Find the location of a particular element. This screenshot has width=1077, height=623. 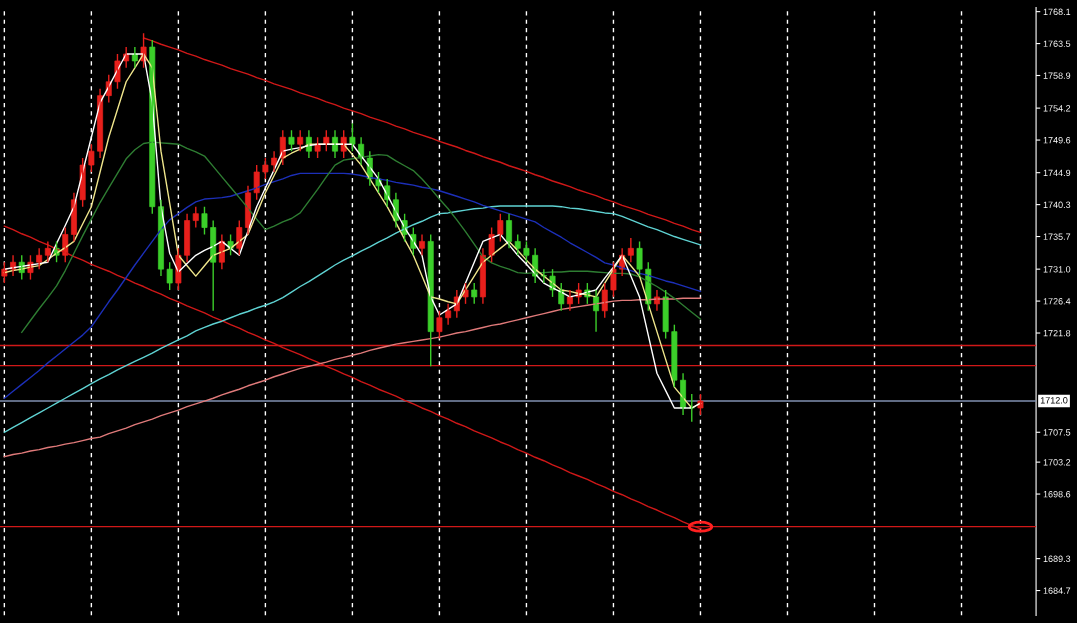

y-tick-label: 1698.6 is located at coordinates (1057, 494).